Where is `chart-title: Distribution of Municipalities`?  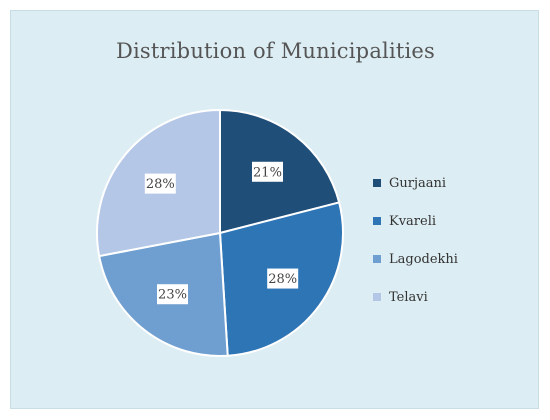
chart-title: Distribution of Municipalities is located at coordinates (275, 51).